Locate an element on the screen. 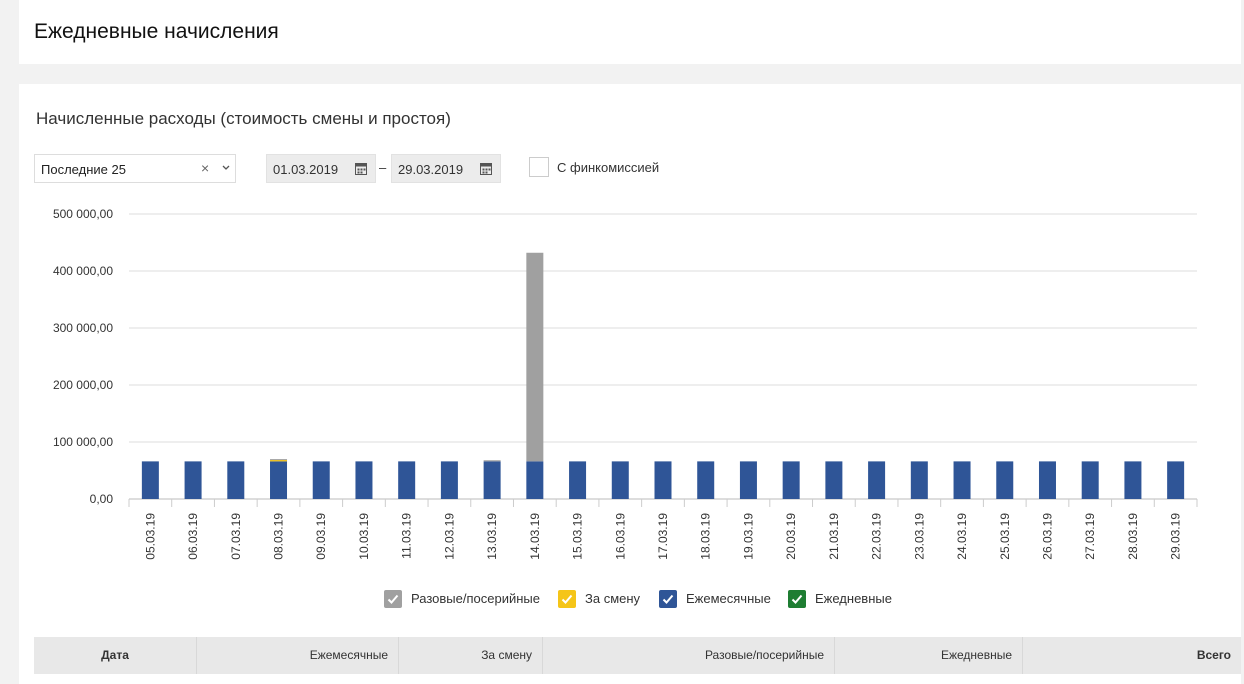 Image resolution: width=1244 pixels, height=684 pixels. x-tick-label: 13.03.19 is located at coordinates (492, 536).